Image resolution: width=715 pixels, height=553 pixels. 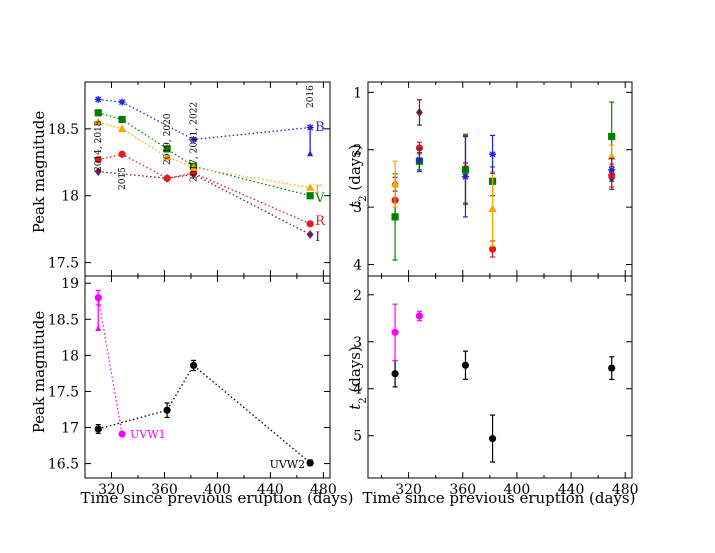 I want to click on series-label-V: V, so click(x=319, y=198).